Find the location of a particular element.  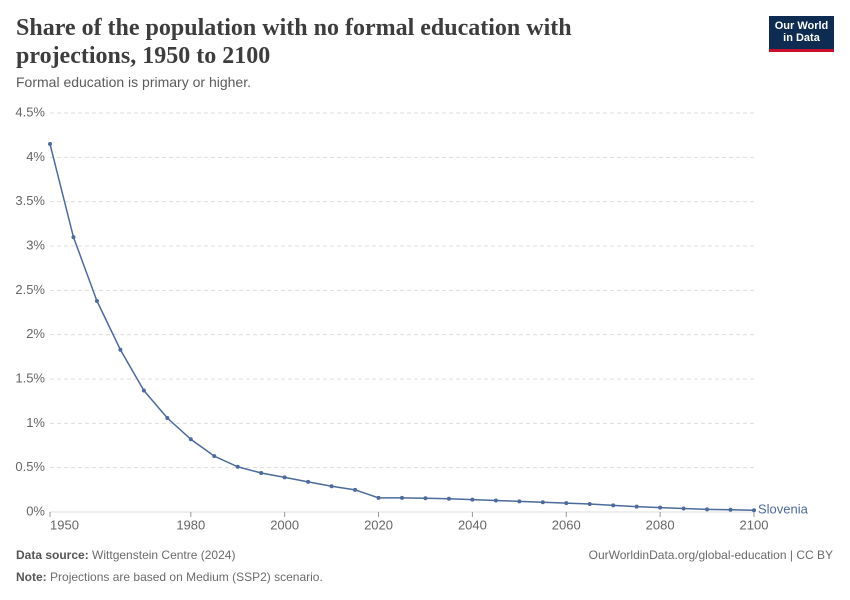

source: Data source: Wittgenstein Centre (2024) is located at coordinates (125, 555).